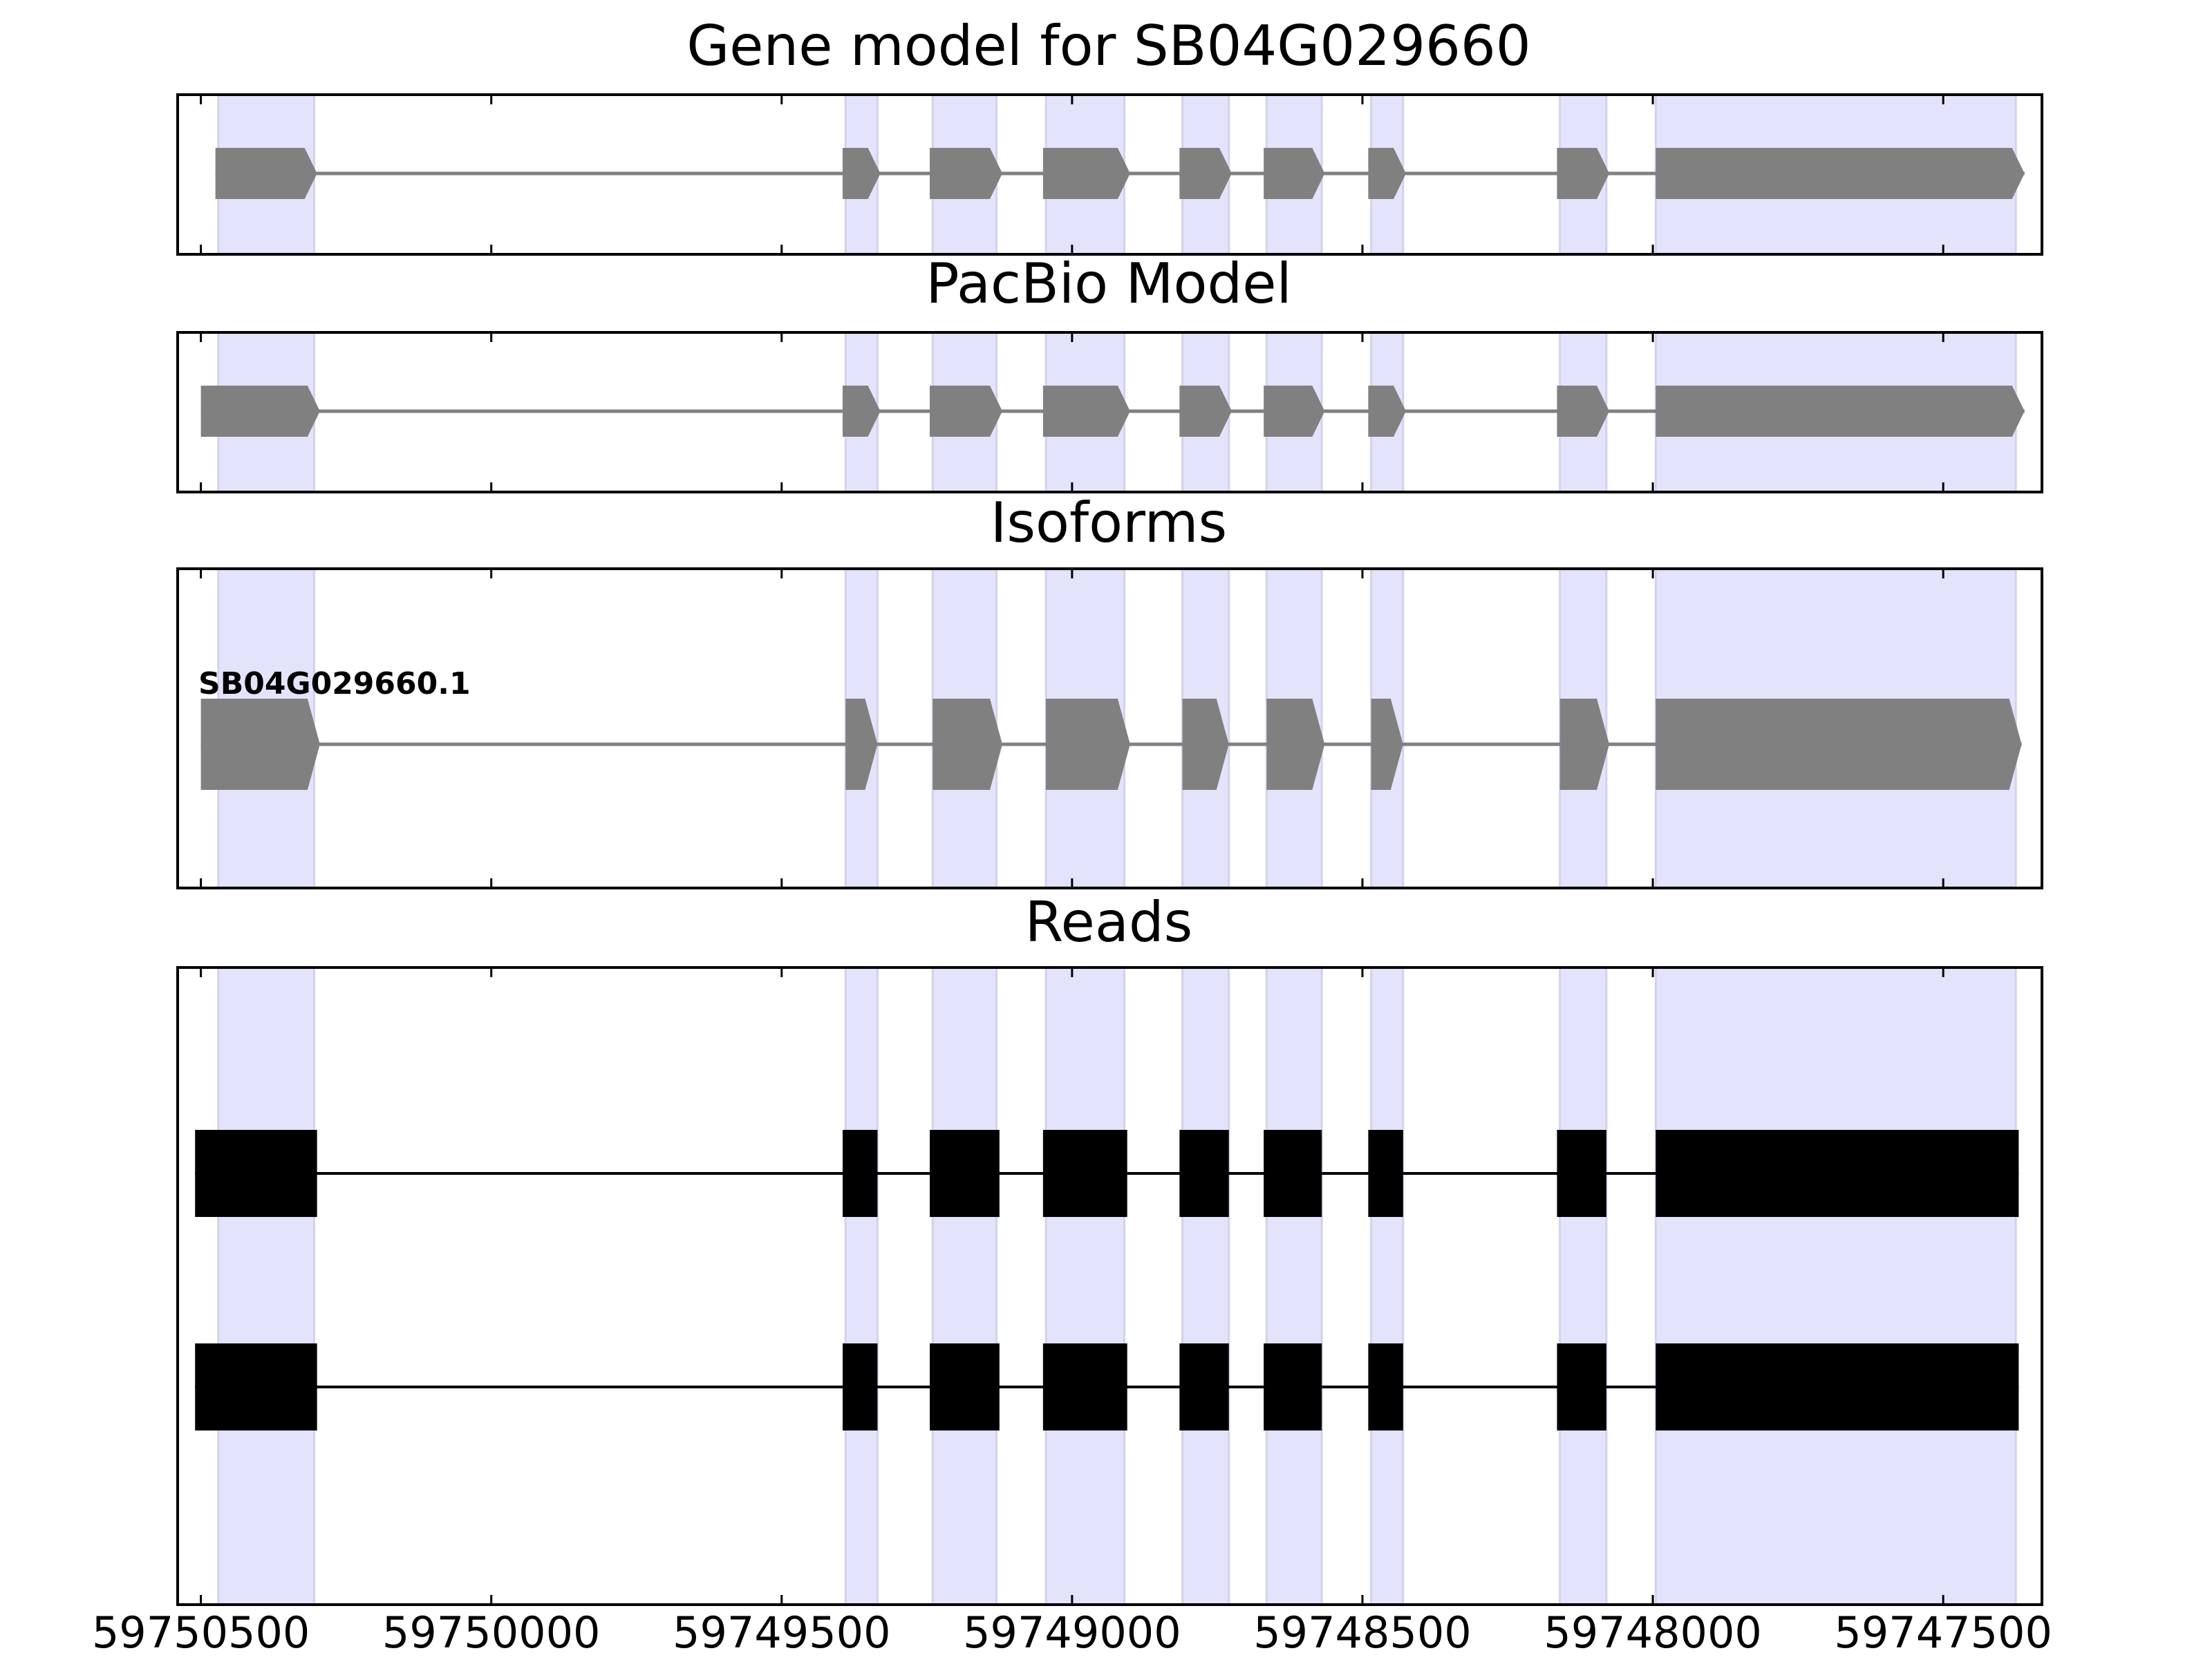 This screenshot has width=2212, height=1662. I want to click on panel-pacbio-model: PacBio Model, so click(1110, 373).